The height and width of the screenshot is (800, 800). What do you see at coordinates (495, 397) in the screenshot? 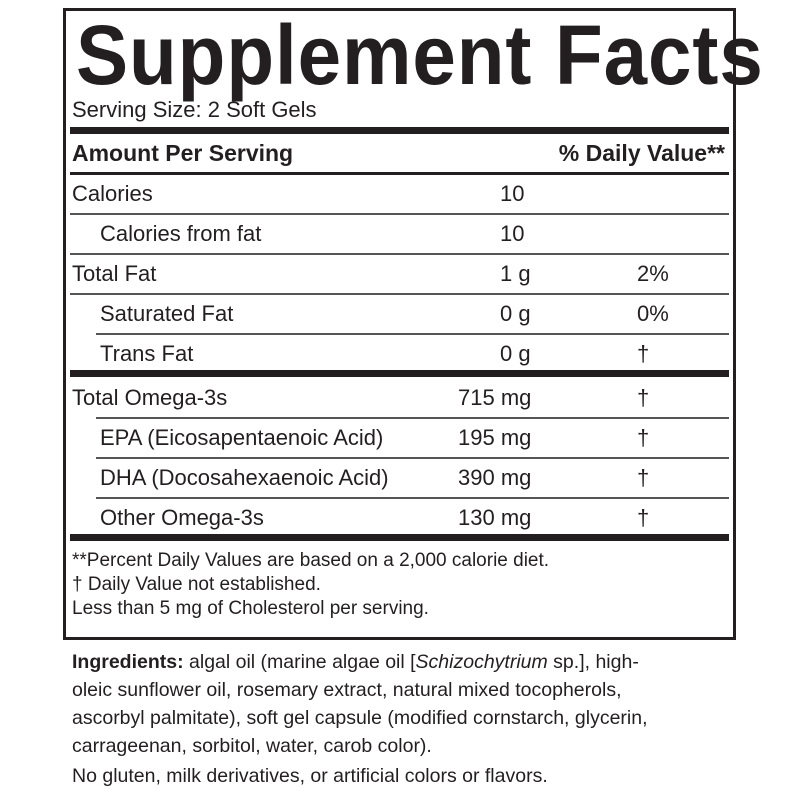
I see `nutrient-amount: 715 mg` at bounding box center [495, 397].